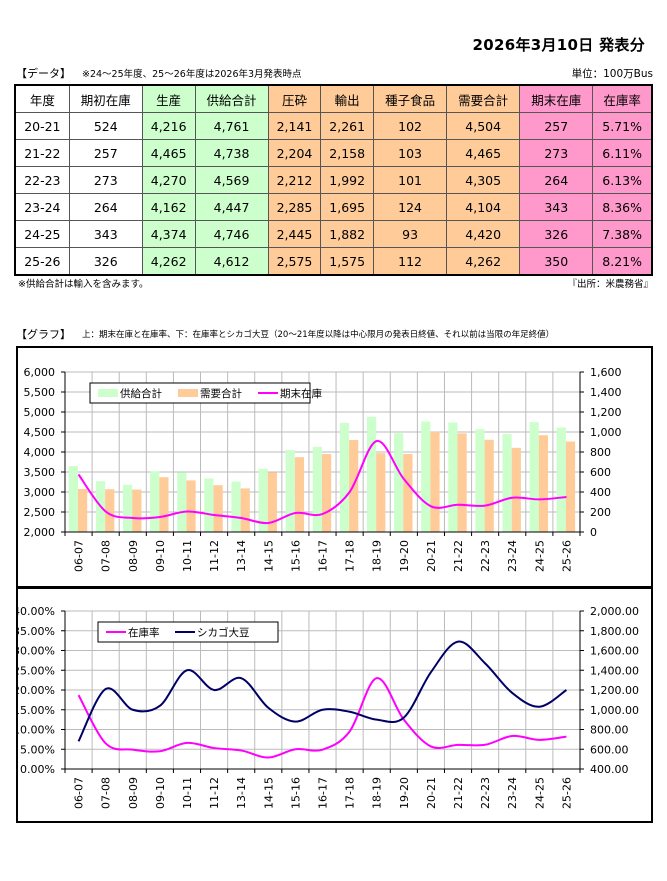 This screenshot has width=667, height=881. I want to click on table-cell: 25-26, so click(42, 261).